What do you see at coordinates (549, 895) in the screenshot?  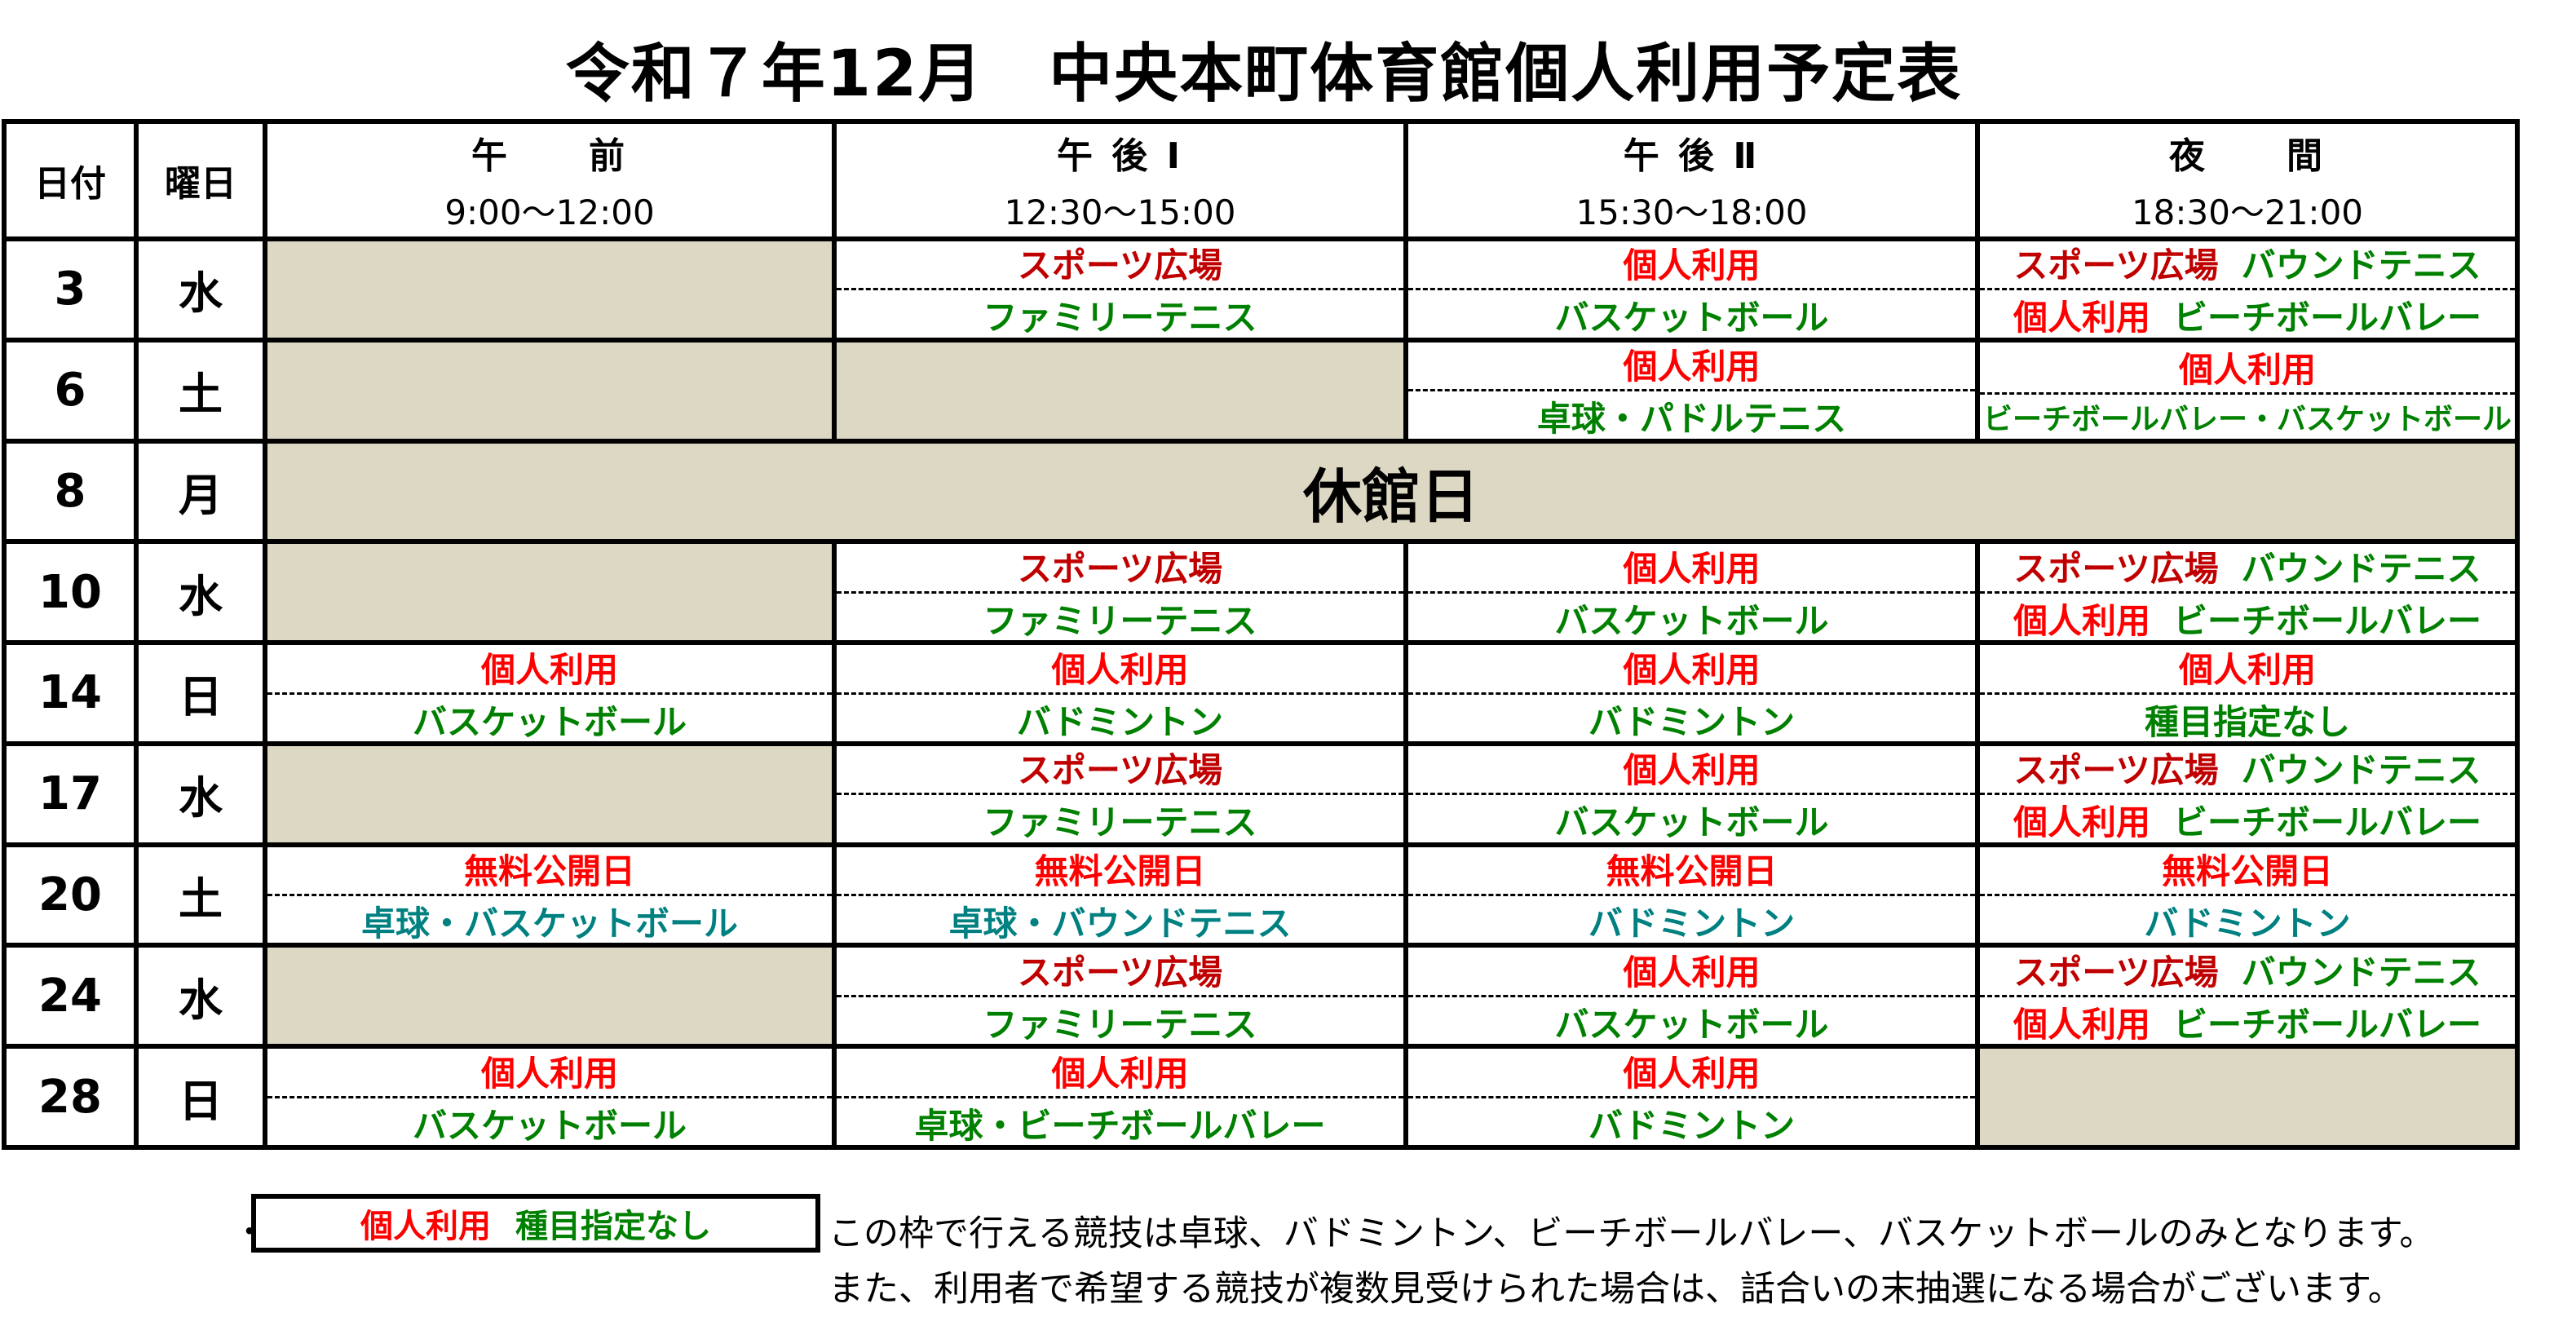 I see `schedule-slot: 無料公開日 卓球・バスケットボール` at bounding box center [549, 895].